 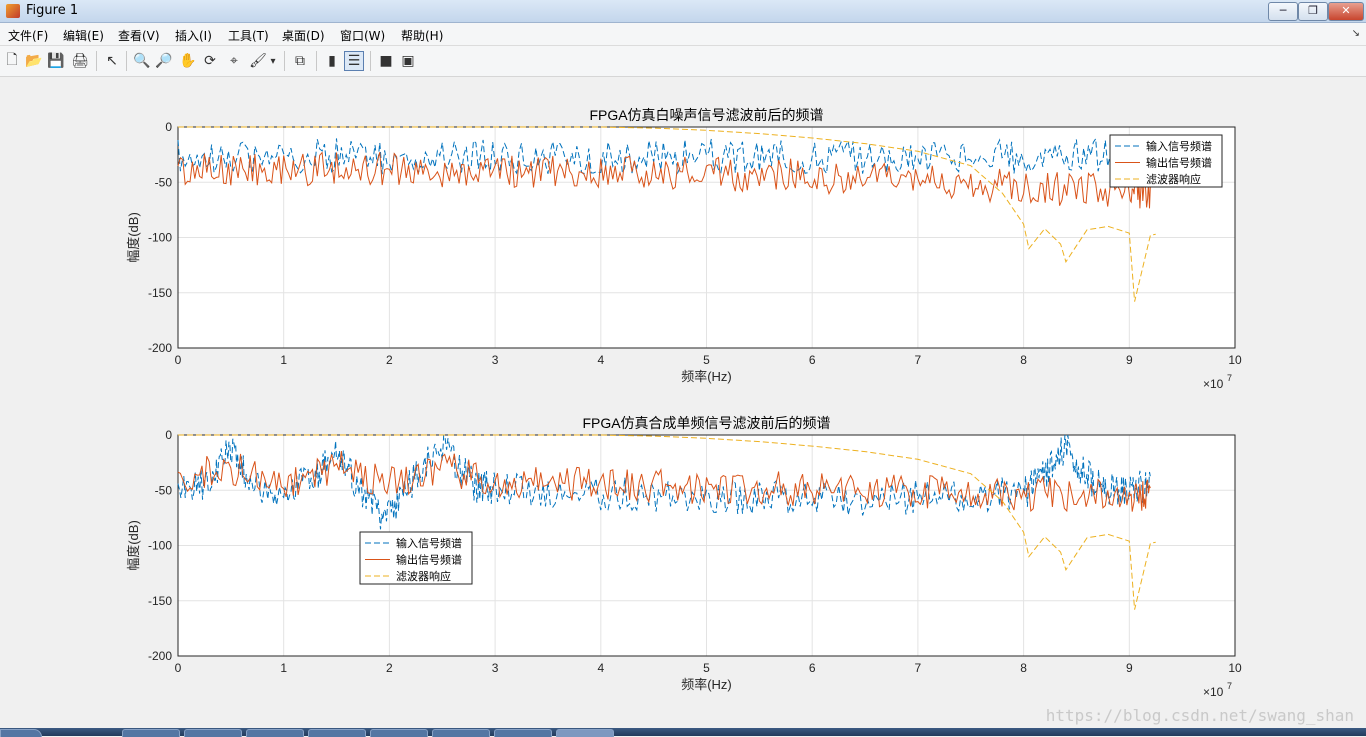 I want to click on y-tick-label: -150, so click(x=160, y=601).